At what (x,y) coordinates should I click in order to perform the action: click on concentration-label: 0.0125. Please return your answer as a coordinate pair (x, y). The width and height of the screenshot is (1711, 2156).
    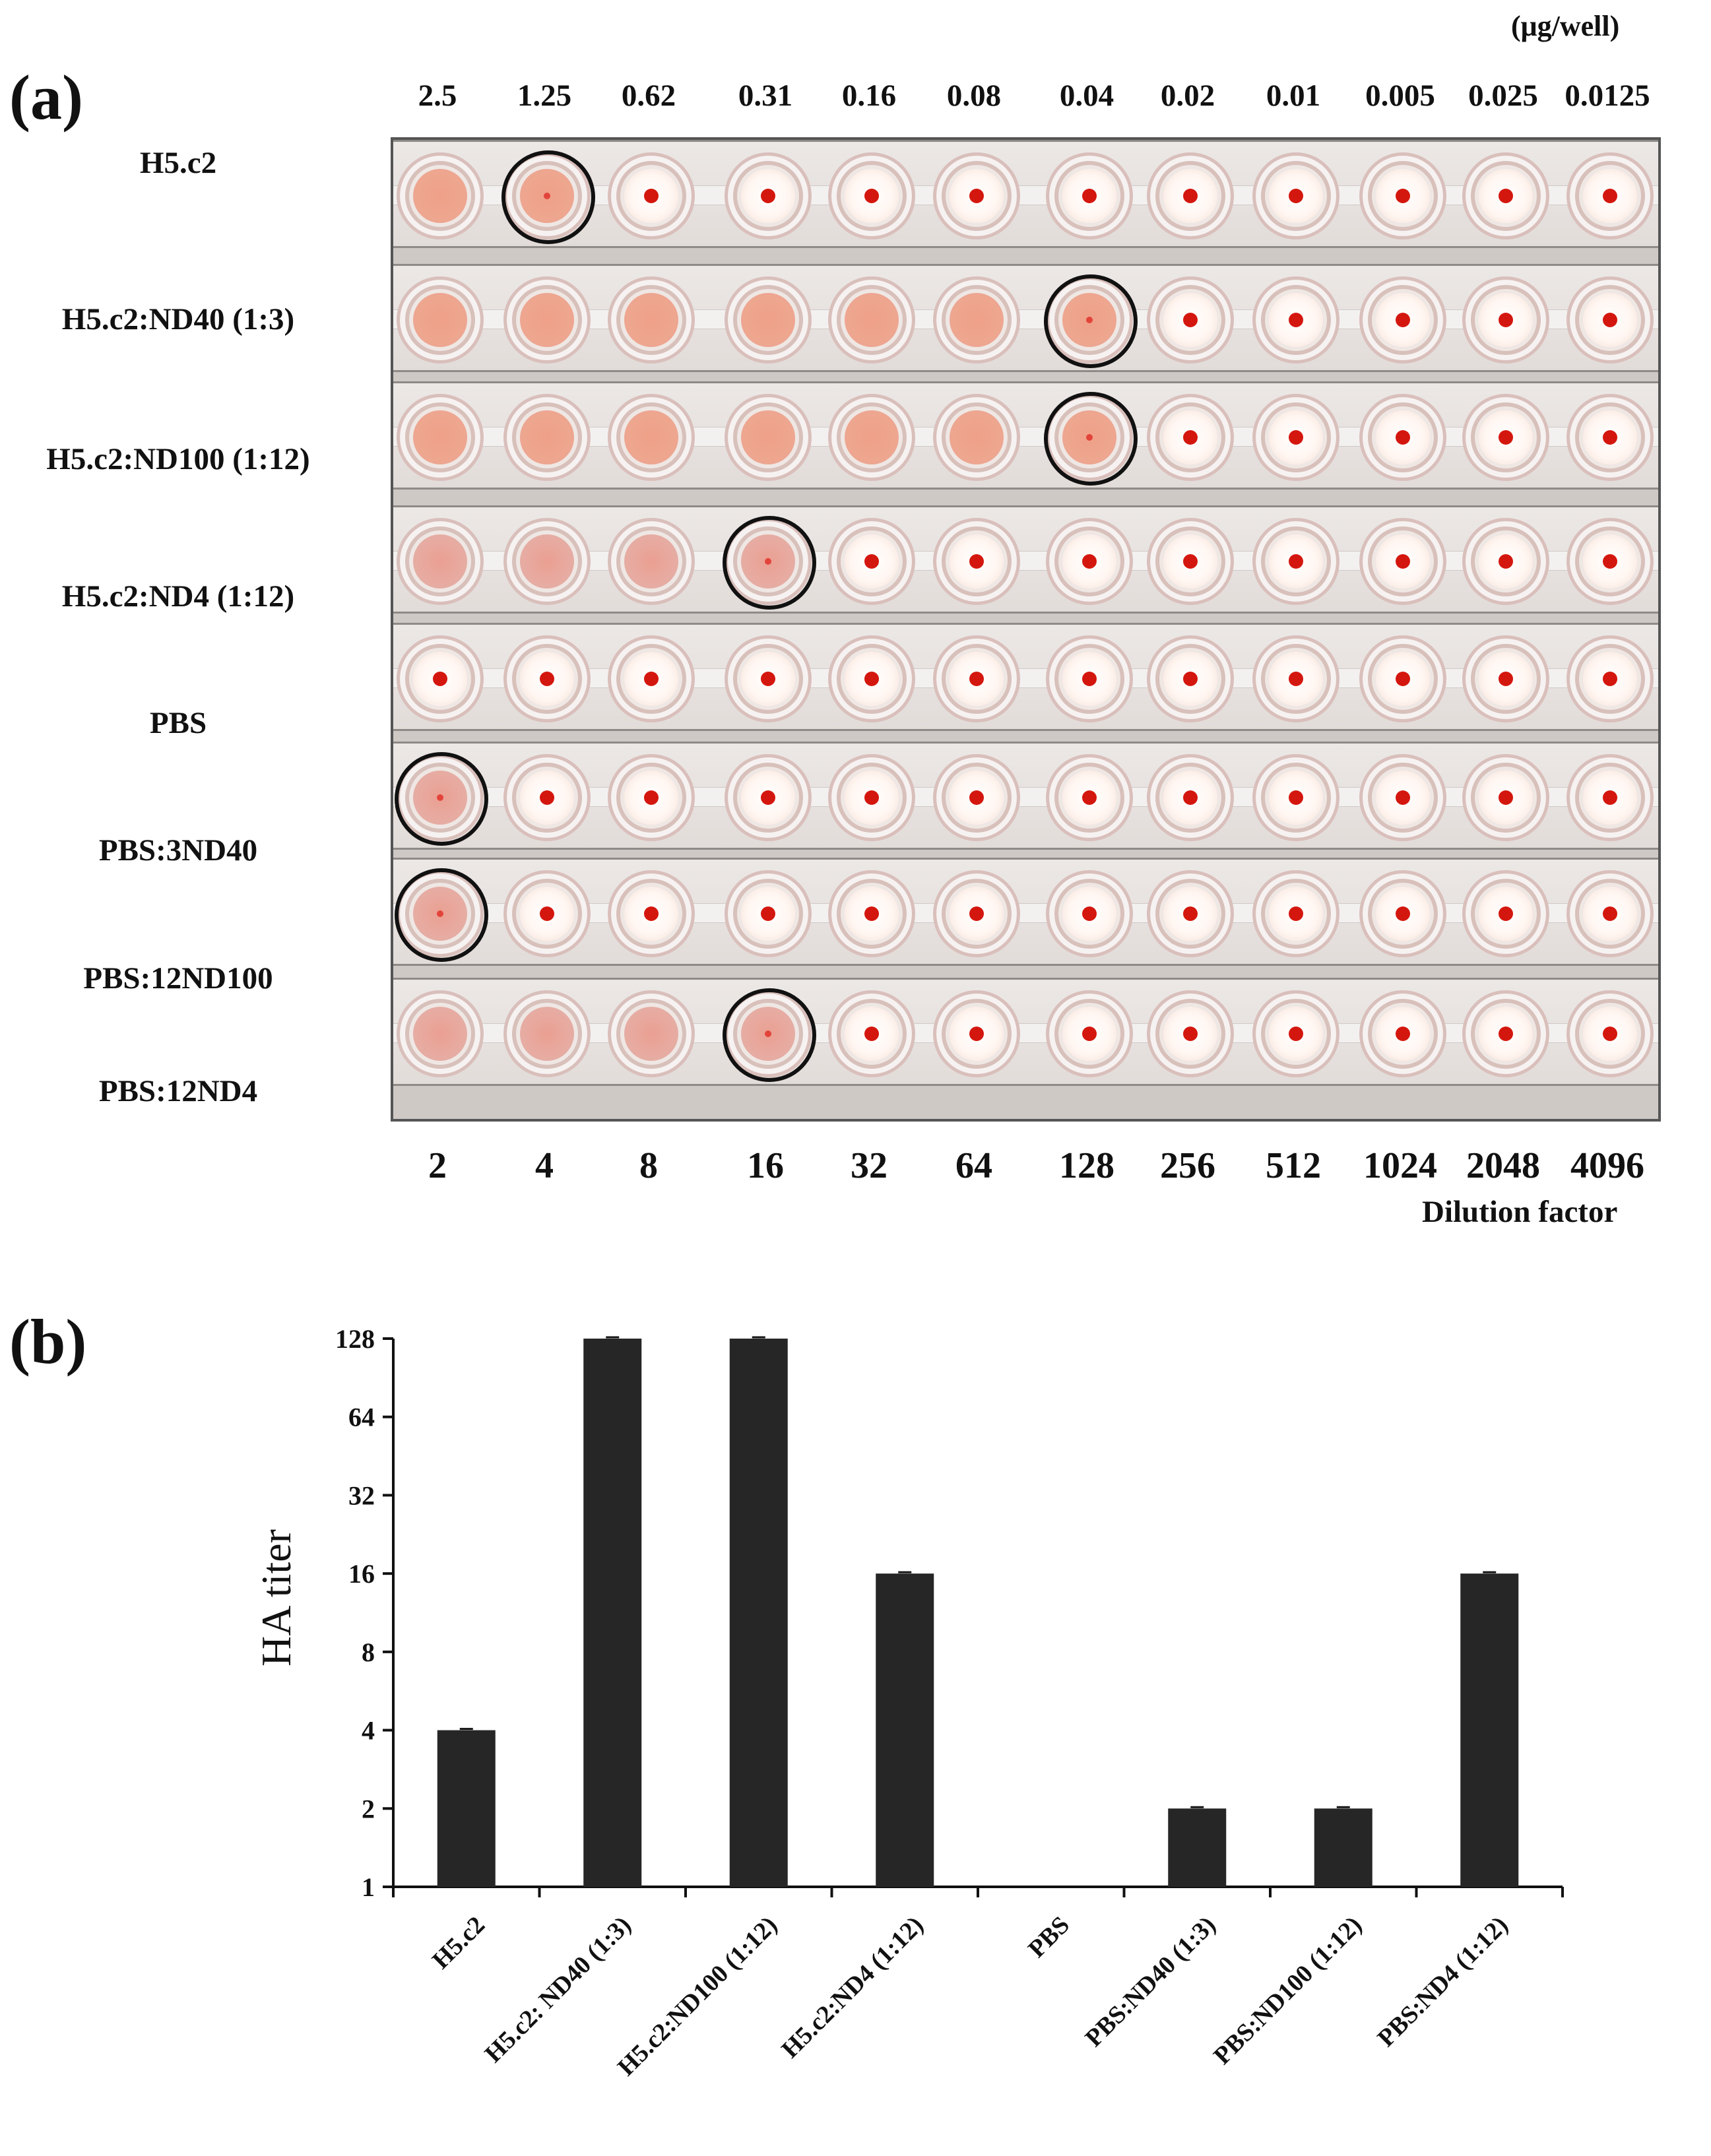
    Looking at the image, I should click on (1607, 96).